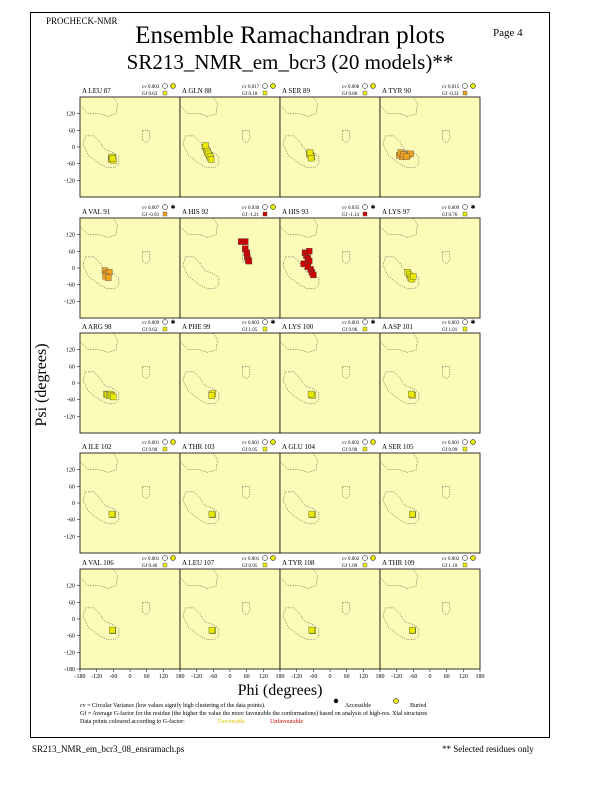 Image resolution: width=612 pixels, height=792 pixels. What do you see at coordinates (96, 212) in the screenshot?
I see `residue-label: A VAL 91` at bounding box center [96, 212].